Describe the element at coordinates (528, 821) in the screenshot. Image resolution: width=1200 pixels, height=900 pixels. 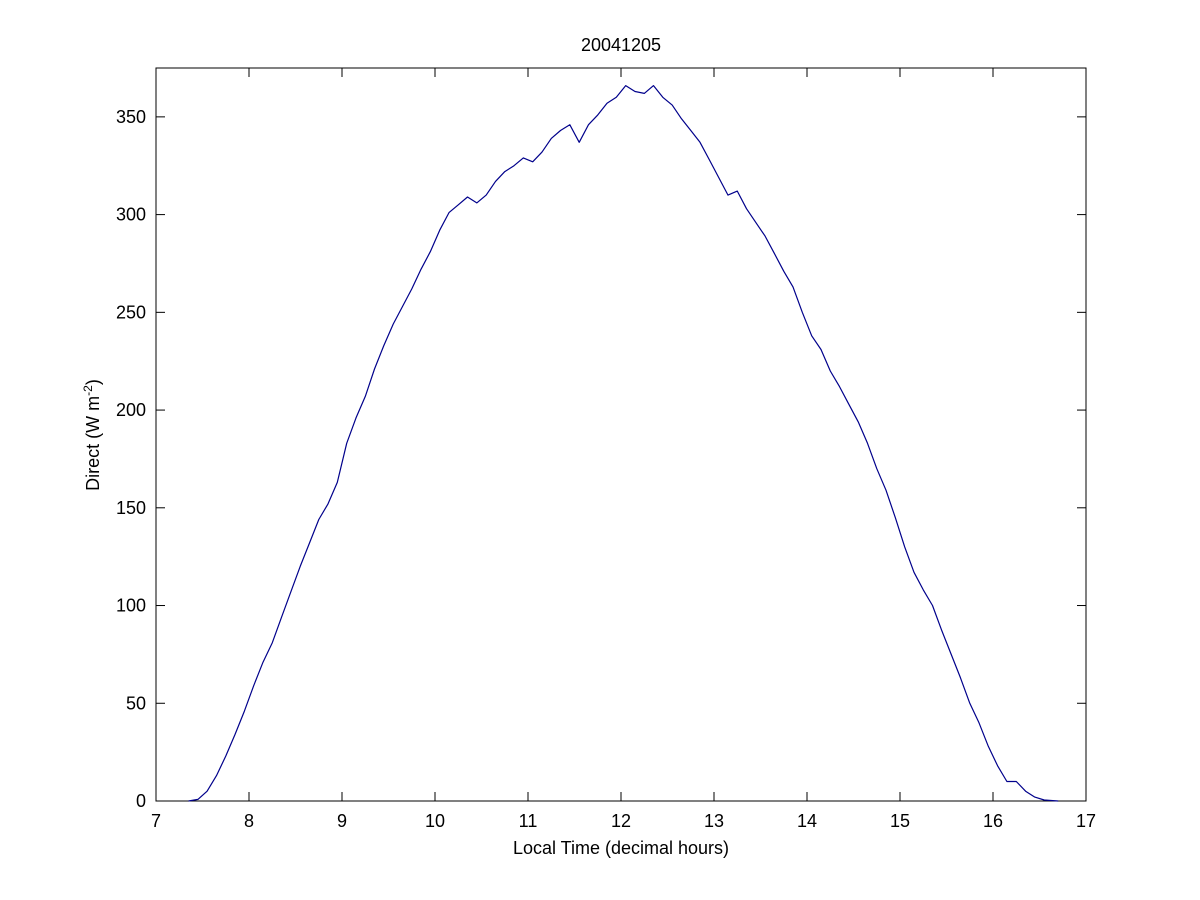
I see `x-tick-label: 11` at that location.